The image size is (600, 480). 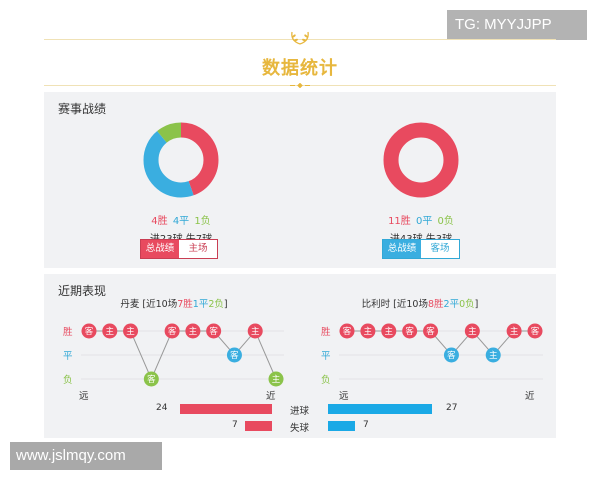 What do you see at coordinates (300, 85) in the screenshot?
I see `diamond-ornament-icon` at bounding box center [300, 85].